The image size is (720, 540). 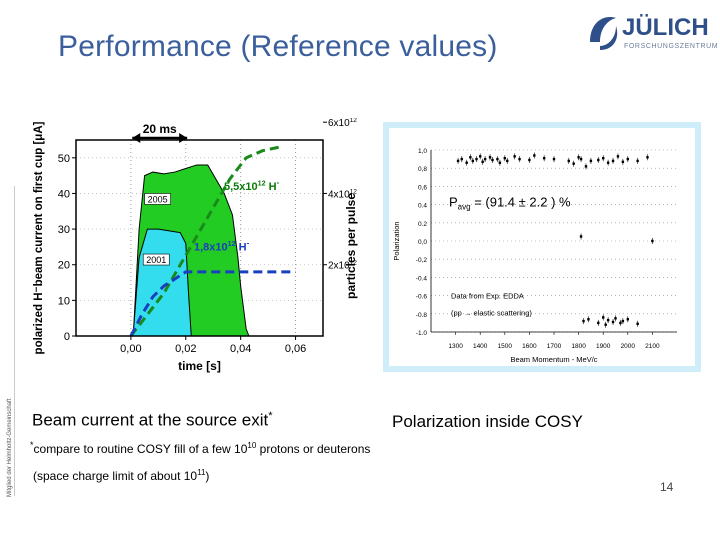 What do you see at coordinates (212, 303) in the screenshot?
I see `cumulative-line-2001` at bounding box center [212, 303].